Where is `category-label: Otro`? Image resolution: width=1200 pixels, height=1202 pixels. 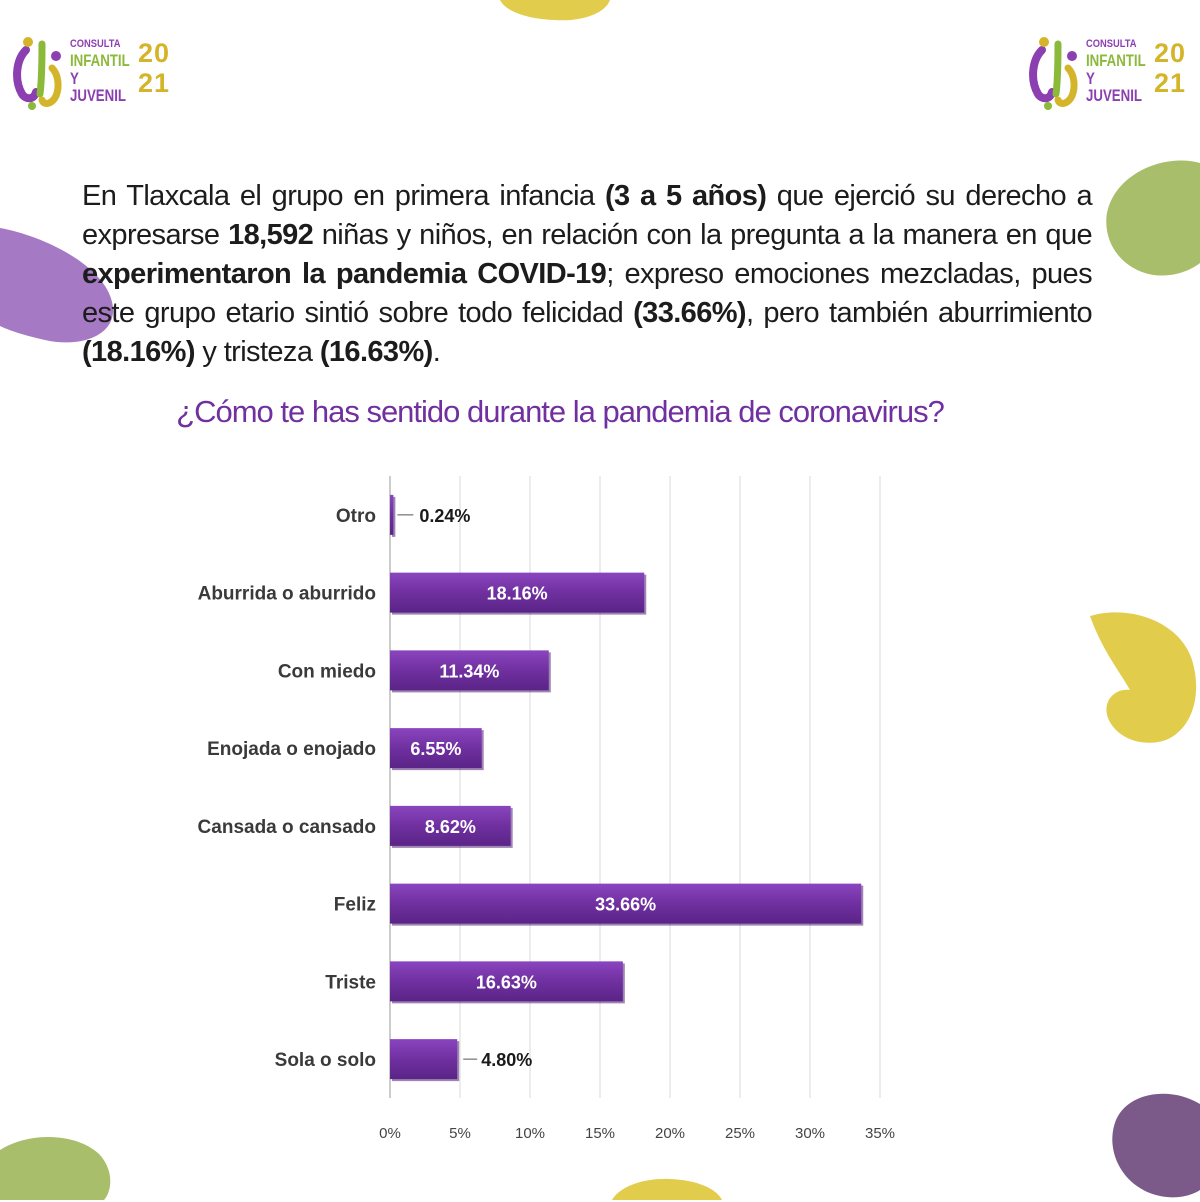 category-label: Otro is located at coordinates (356, 516).